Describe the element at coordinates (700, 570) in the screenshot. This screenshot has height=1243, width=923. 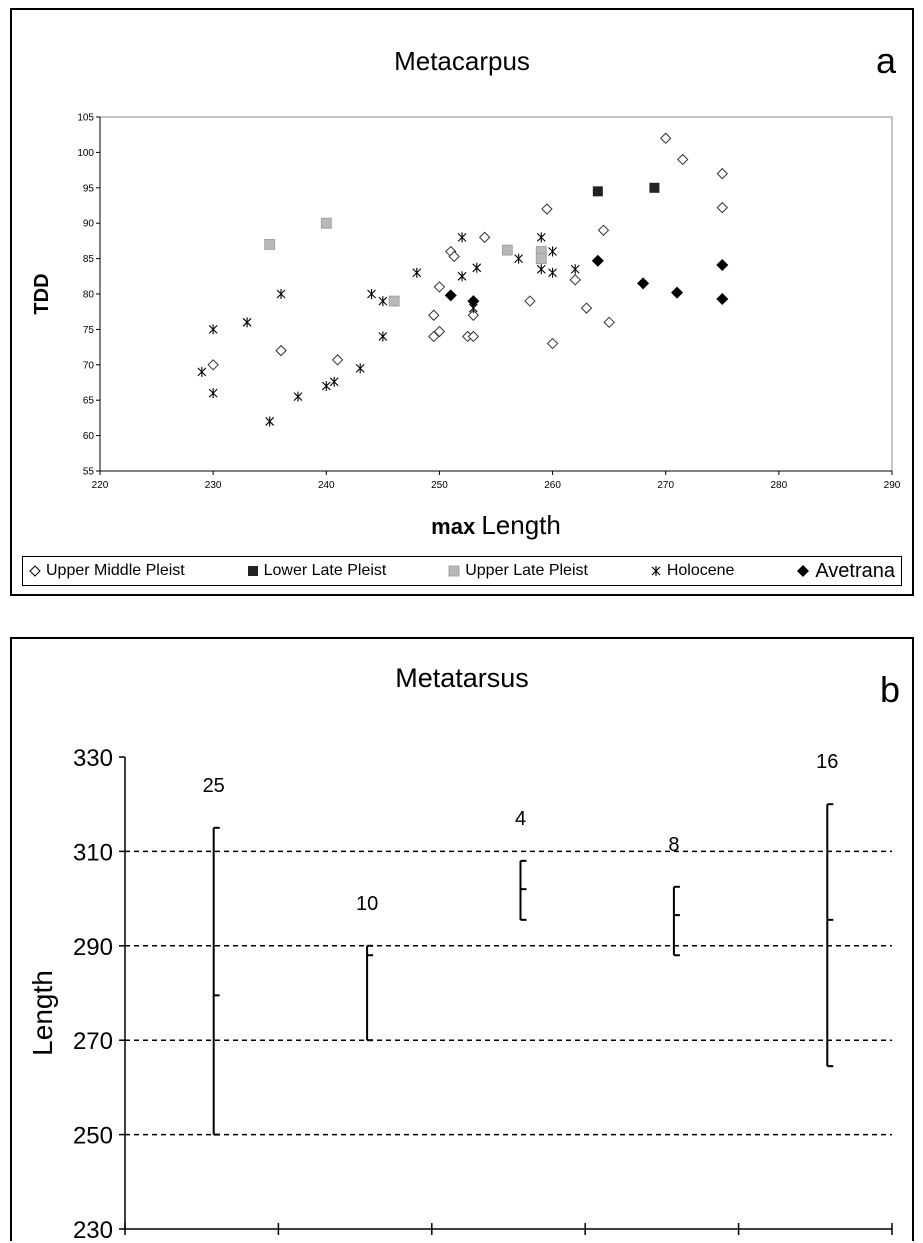
I see `legend-label: Holocene` at that location.